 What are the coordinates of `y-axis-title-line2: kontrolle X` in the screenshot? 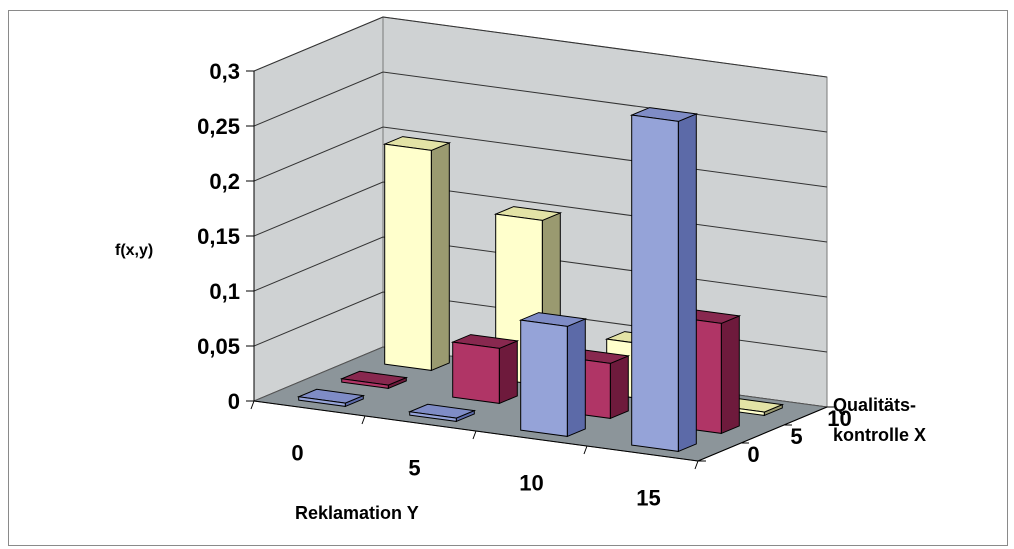 It's located at (879, 435).